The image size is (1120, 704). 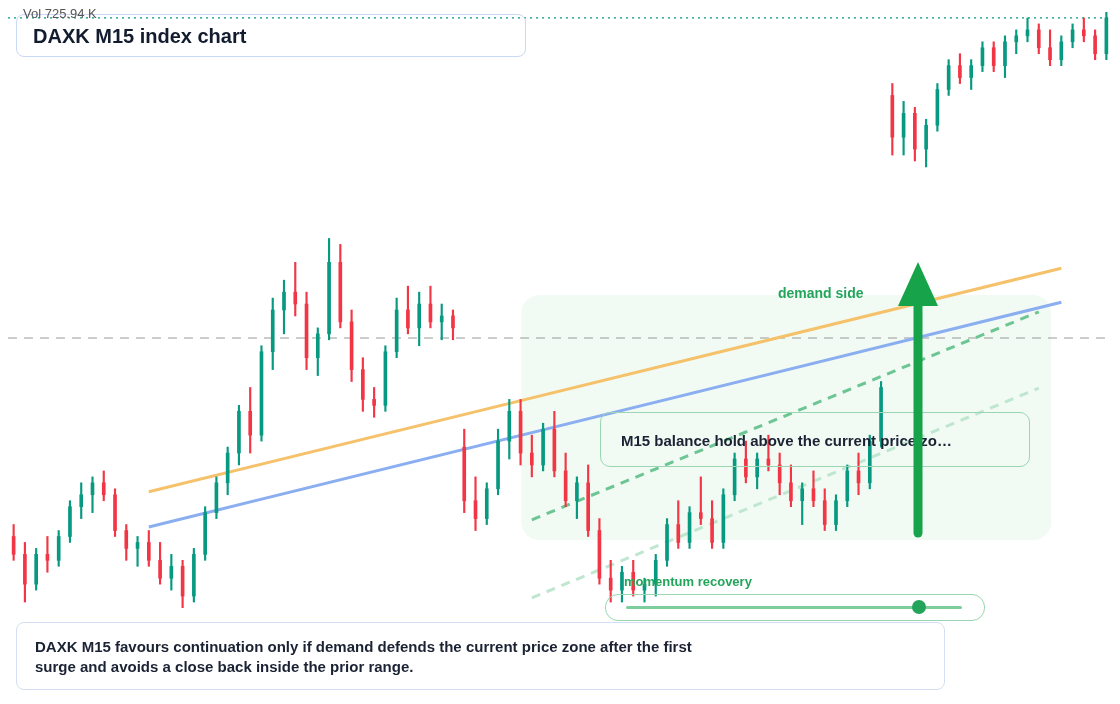 What do you see at coordinates (480, 656) in the screenshot?
I see `text: DAXK M15 favours continuation only if demand defends the current price zone after the first surge and avoids a close back inside the prior range.` at bounding box center [480, 656].